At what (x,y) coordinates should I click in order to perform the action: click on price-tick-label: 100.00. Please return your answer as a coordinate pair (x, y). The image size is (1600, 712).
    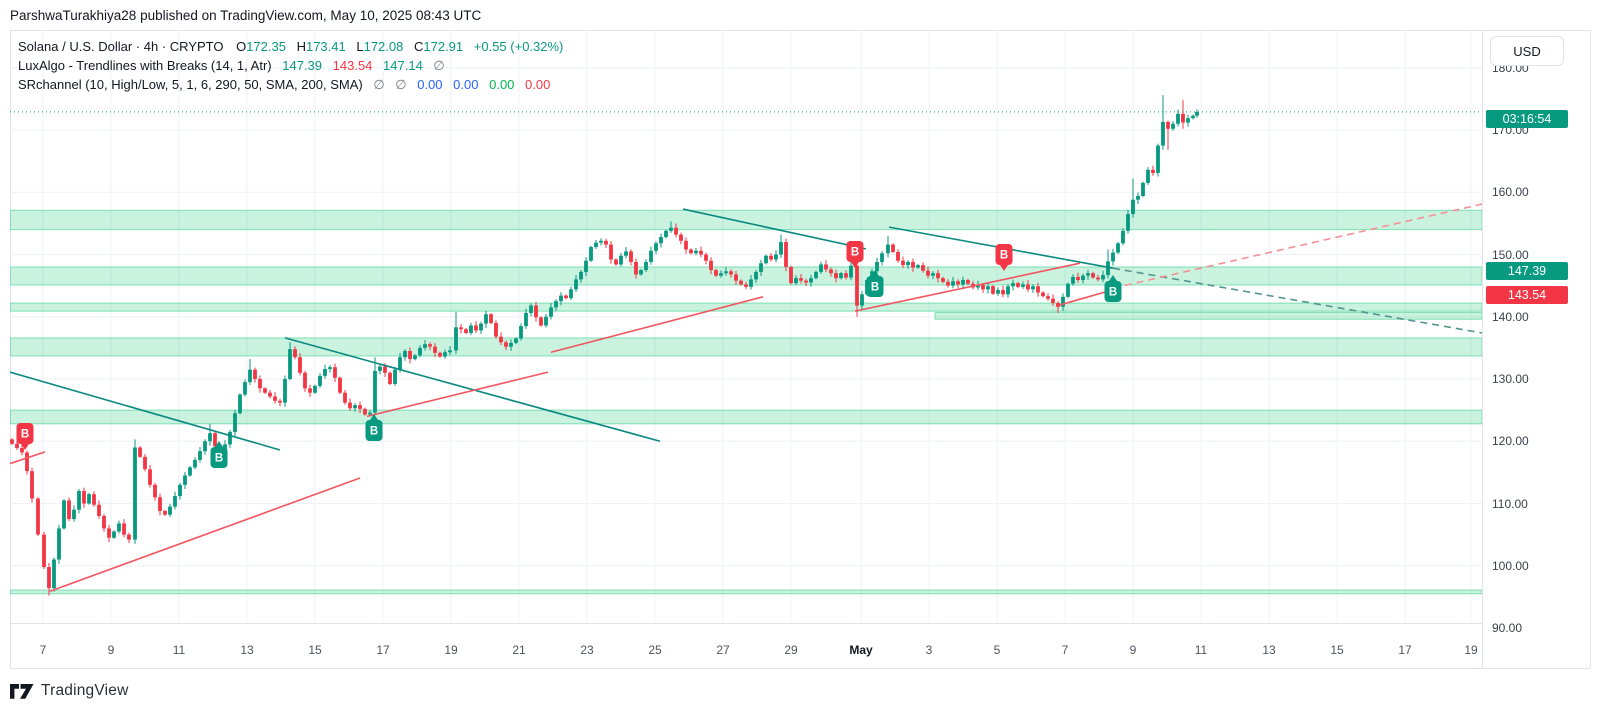
    Looking at the image, I should click on (1510, 565).